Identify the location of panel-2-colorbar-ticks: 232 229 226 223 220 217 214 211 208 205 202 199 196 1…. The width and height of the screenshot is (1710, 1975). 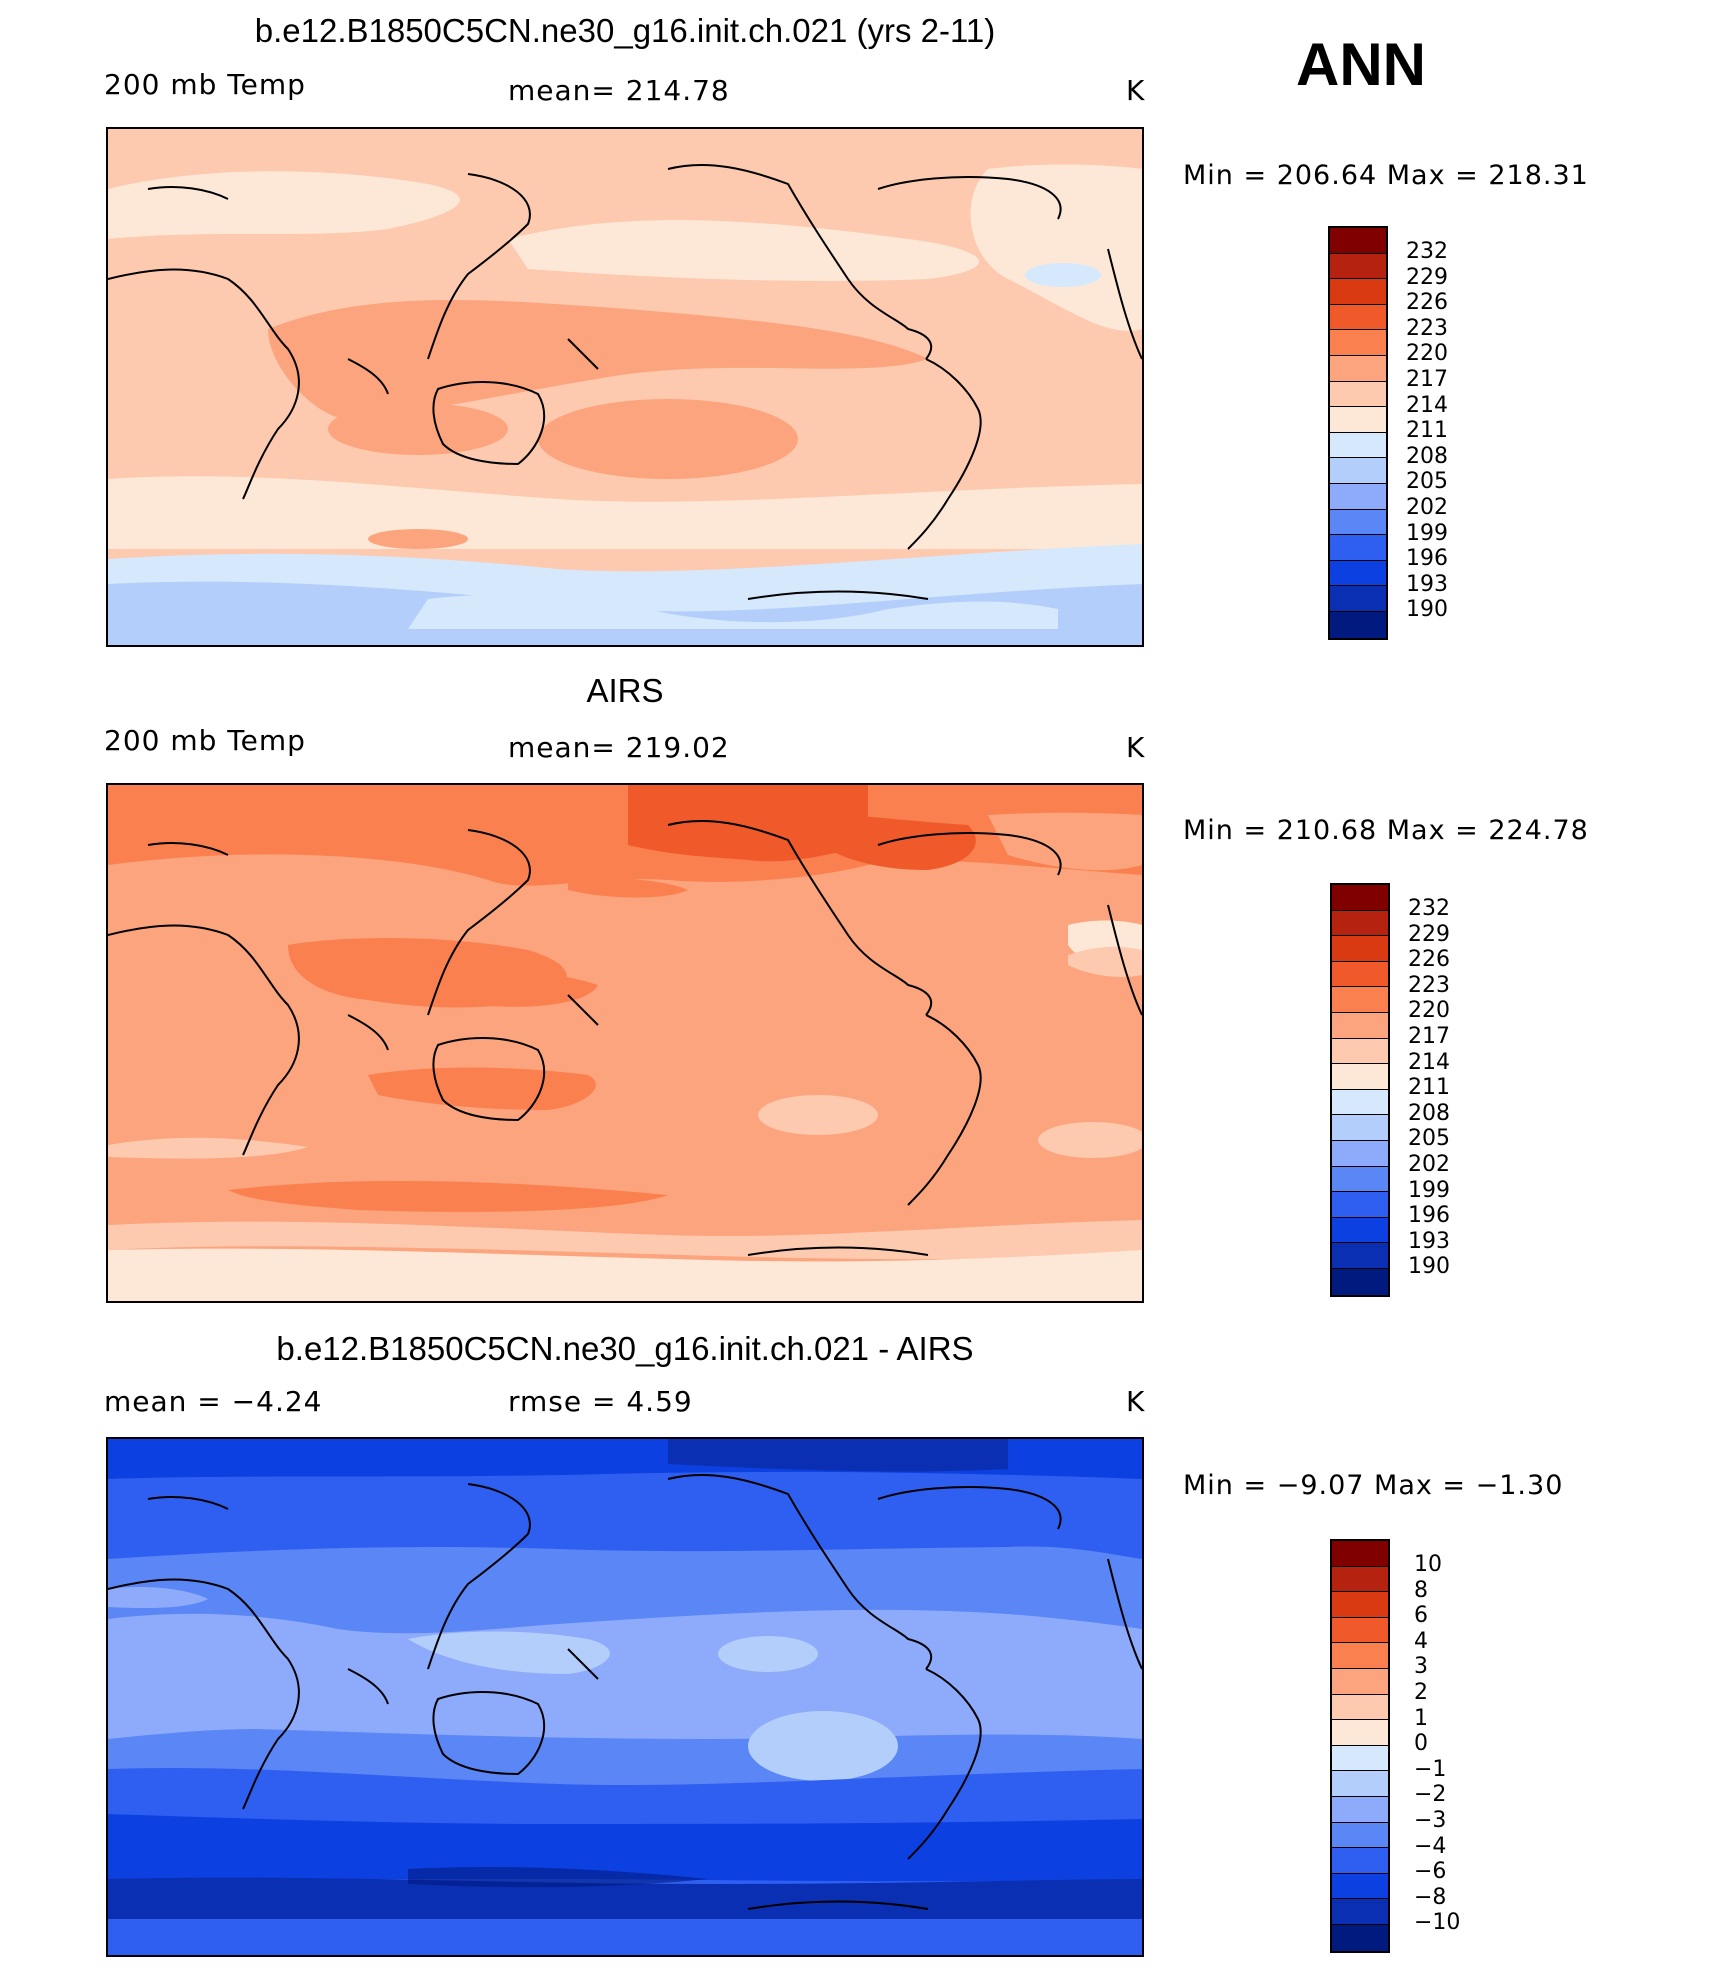
(1429, 1088).